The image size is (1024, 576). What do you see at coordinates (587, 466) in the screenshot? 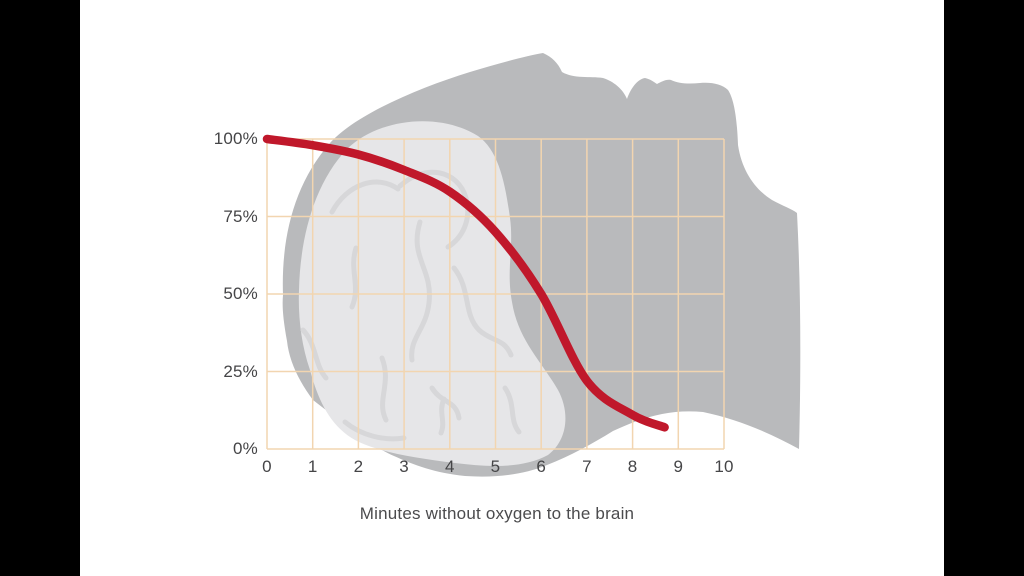
I see `x-tick-label: 7` at bounding box center [587, 466].